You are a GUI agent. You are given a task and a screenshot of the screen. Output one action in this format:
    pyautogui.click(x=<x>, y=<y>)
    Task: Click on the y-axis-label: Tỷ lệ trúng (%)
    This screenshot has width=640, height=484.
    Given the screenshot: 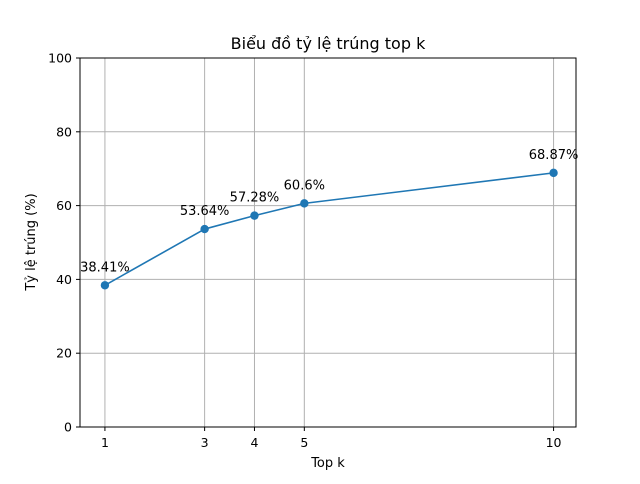 What is the action you would take?
    pyautogui.click(x=31, y=242)
    